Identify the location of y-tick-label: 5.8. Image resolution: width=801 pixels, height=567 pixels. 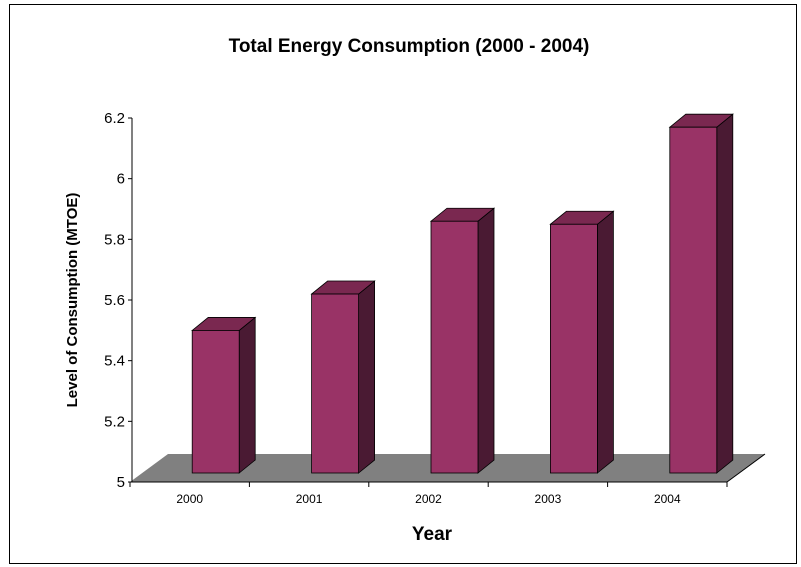
(114, 239).